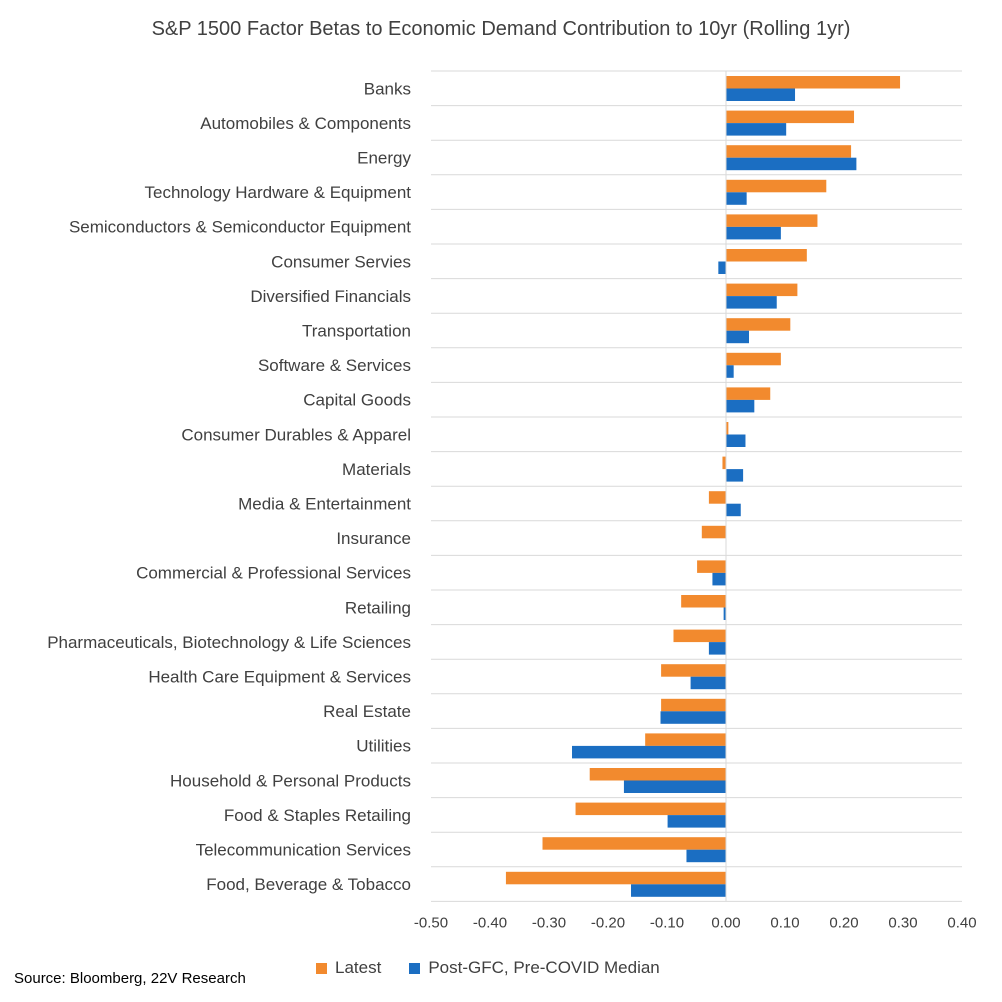  Describe the element at coordinates (383, 746) in the screenshot. I see `category-label: Utilities` at that location.